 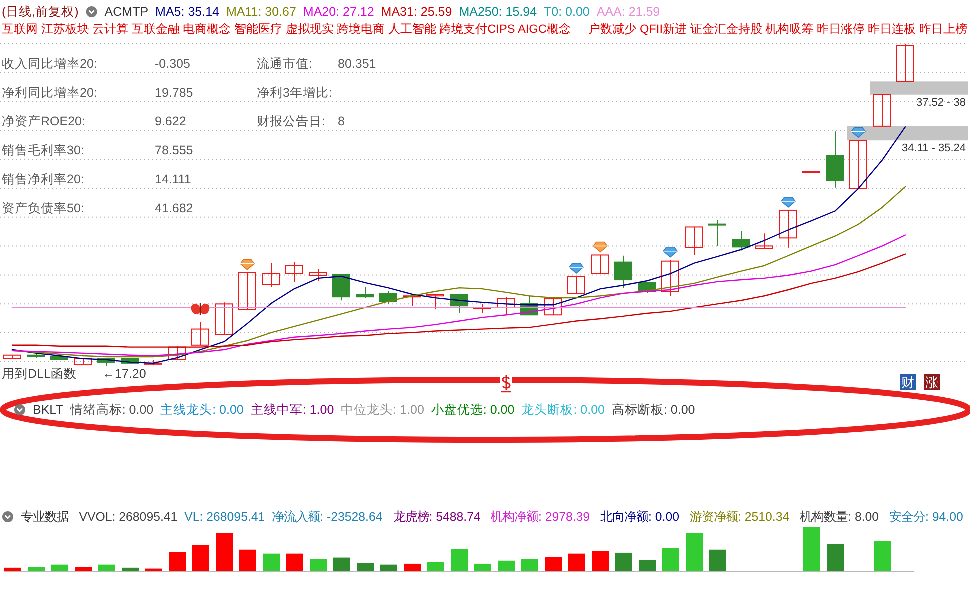 I want to click on annotation: 收入同比增率20:, so click(x=50, y=63).